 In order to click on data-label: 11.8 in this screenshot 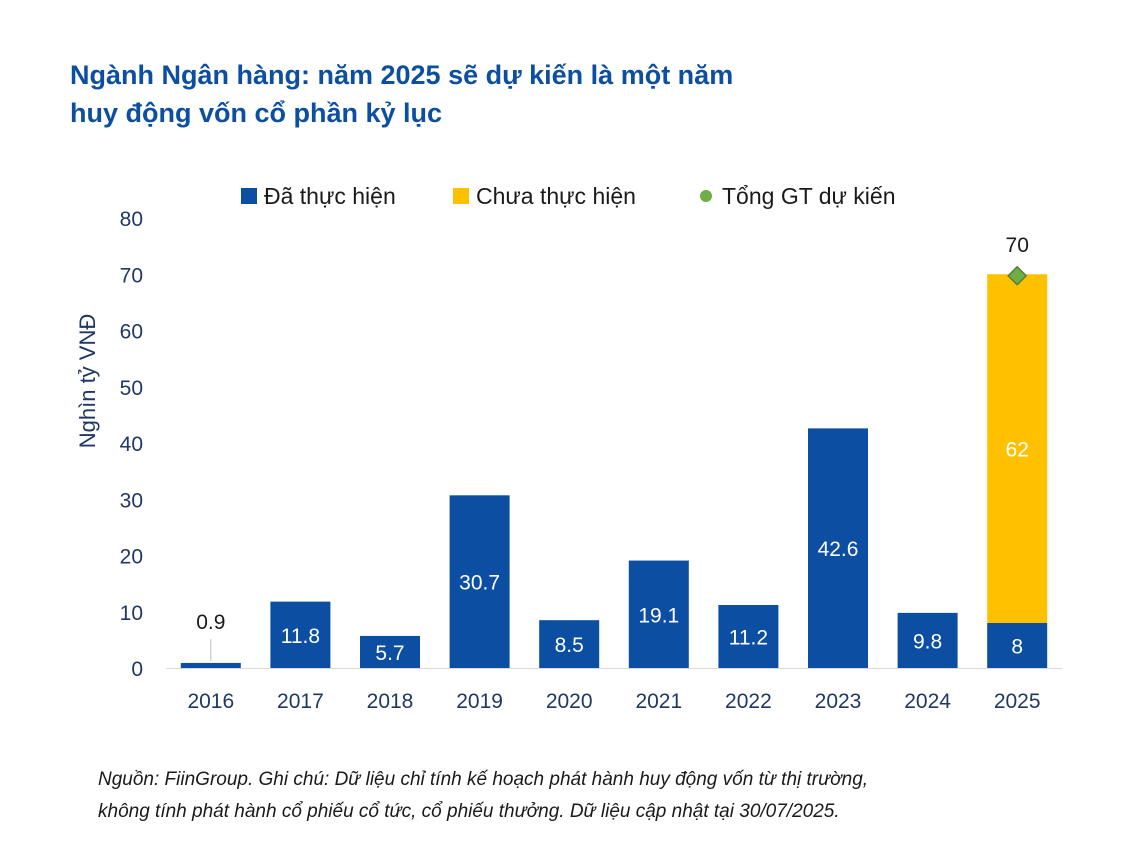, I will do `click(300, 636)`.